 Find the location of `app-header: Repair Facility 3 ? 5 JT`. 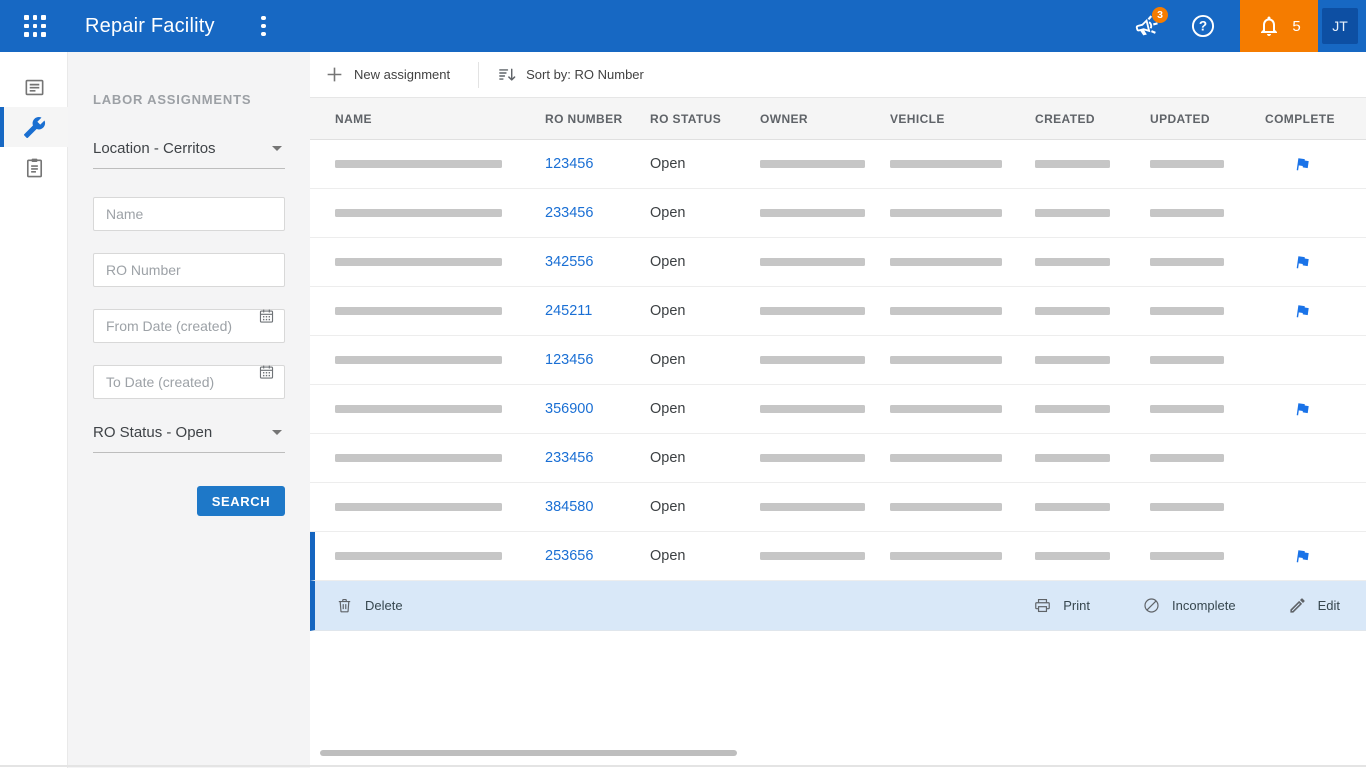

app-header: Repair Facility 3 ? 5 JT is located at coordinates (683, 26).